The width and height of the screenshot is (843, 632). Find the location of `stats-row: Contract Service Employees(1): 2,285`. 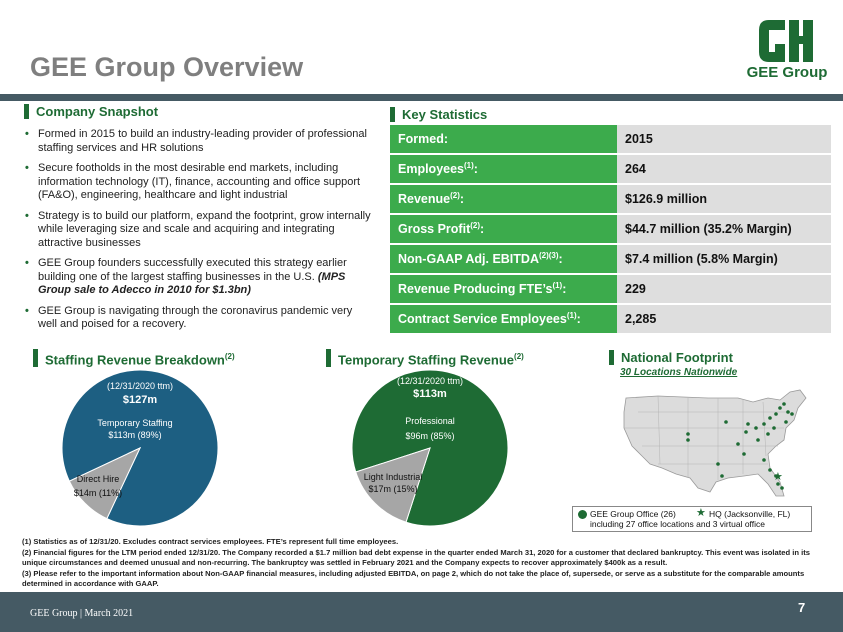

stats-row: Contract Service Employees(1): 2,285 is located at coordinates (610, 319).